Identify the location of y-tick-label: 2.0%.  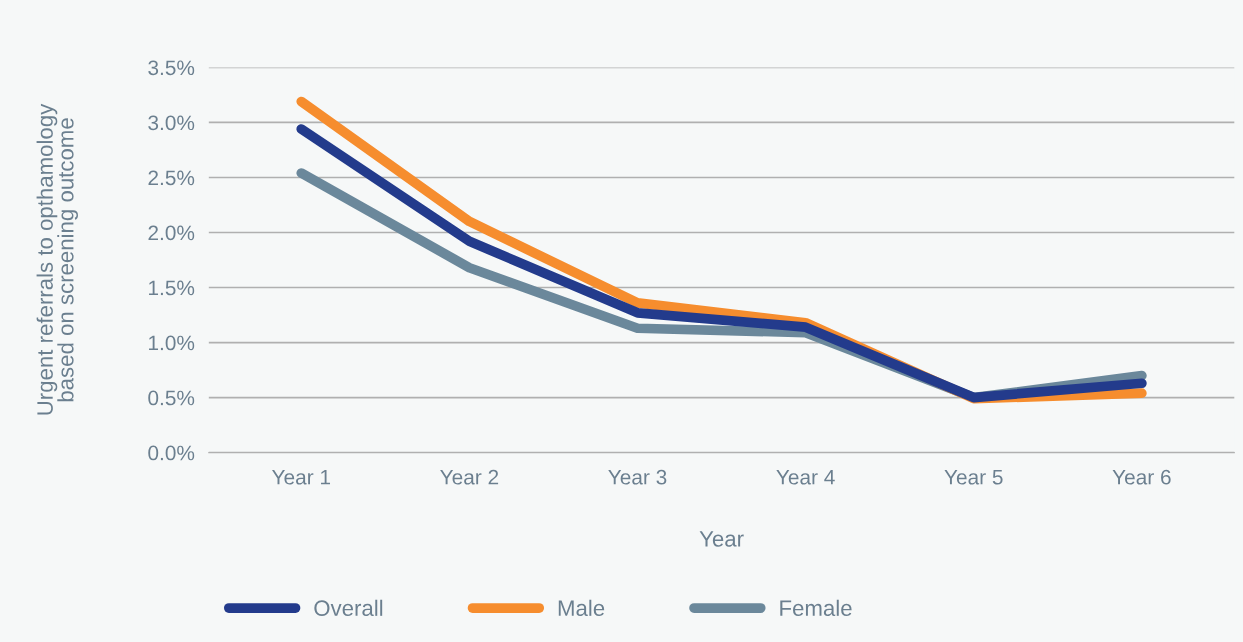
(171, 233).